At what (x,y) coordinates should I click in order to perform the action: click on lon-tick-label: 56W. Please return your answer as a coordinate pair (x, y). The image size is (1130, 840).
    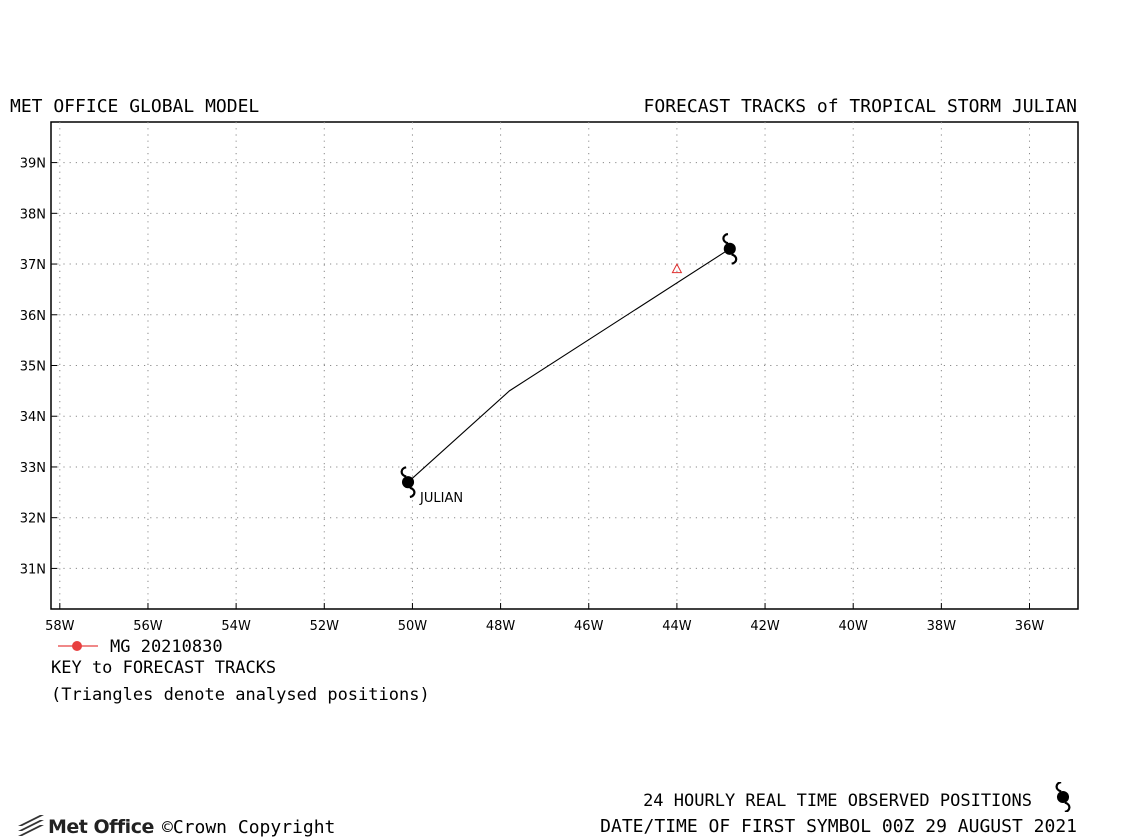
    Looking at the image, I should click on (148, 626).